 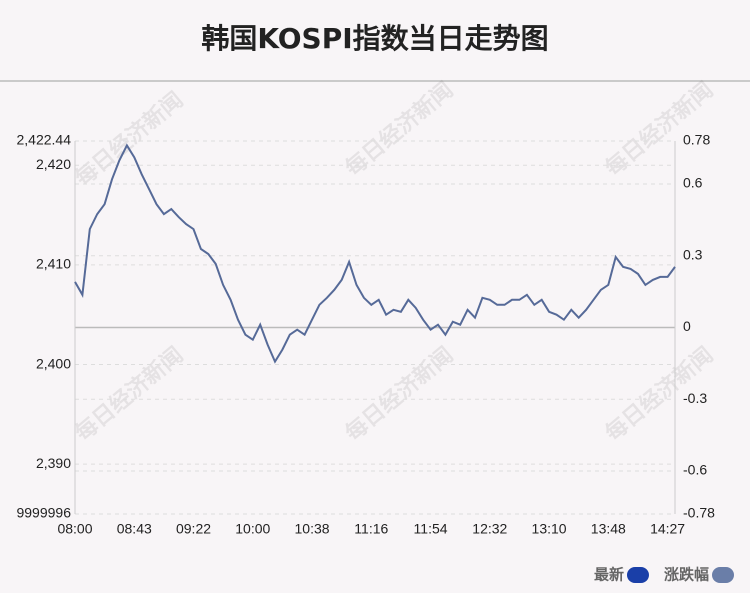 I want to click on y-tick-label: 2,410, so click(x=53, y=264).